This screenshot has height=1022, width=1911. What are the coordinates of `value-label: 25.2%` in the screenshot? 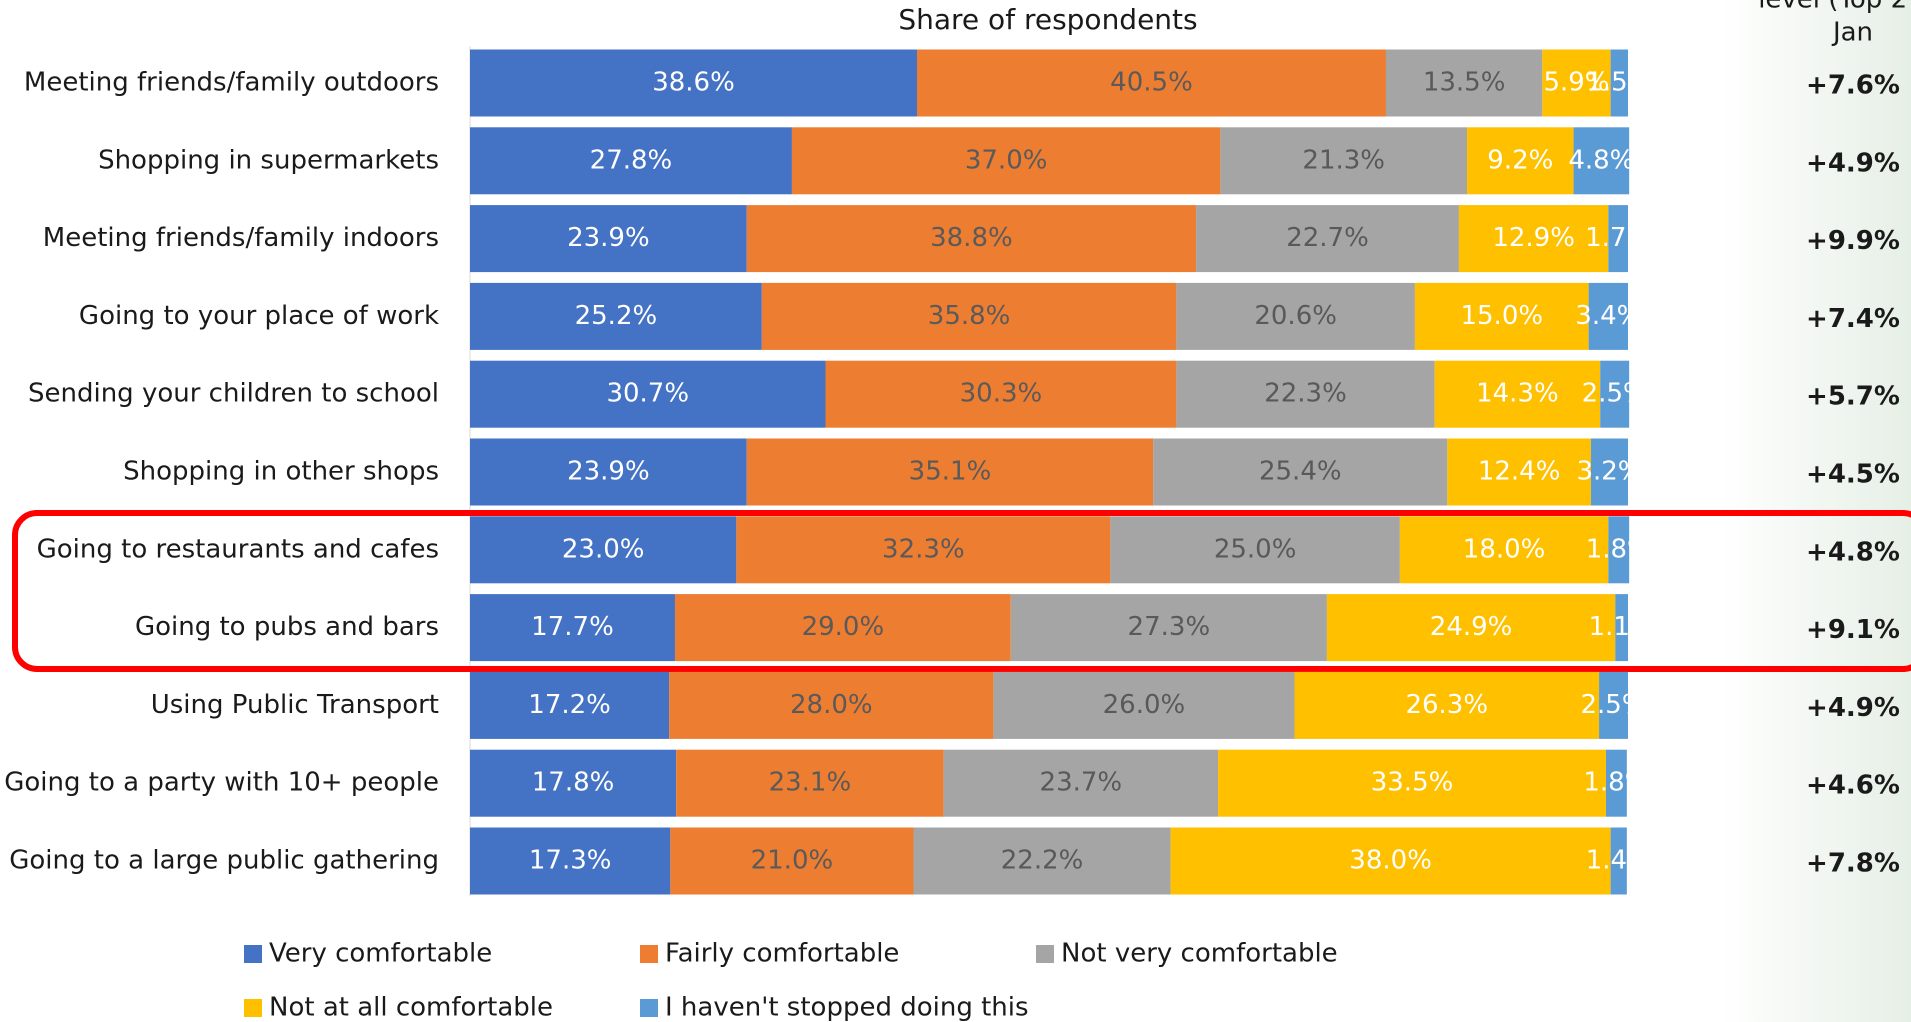 It's located at (616, 316).